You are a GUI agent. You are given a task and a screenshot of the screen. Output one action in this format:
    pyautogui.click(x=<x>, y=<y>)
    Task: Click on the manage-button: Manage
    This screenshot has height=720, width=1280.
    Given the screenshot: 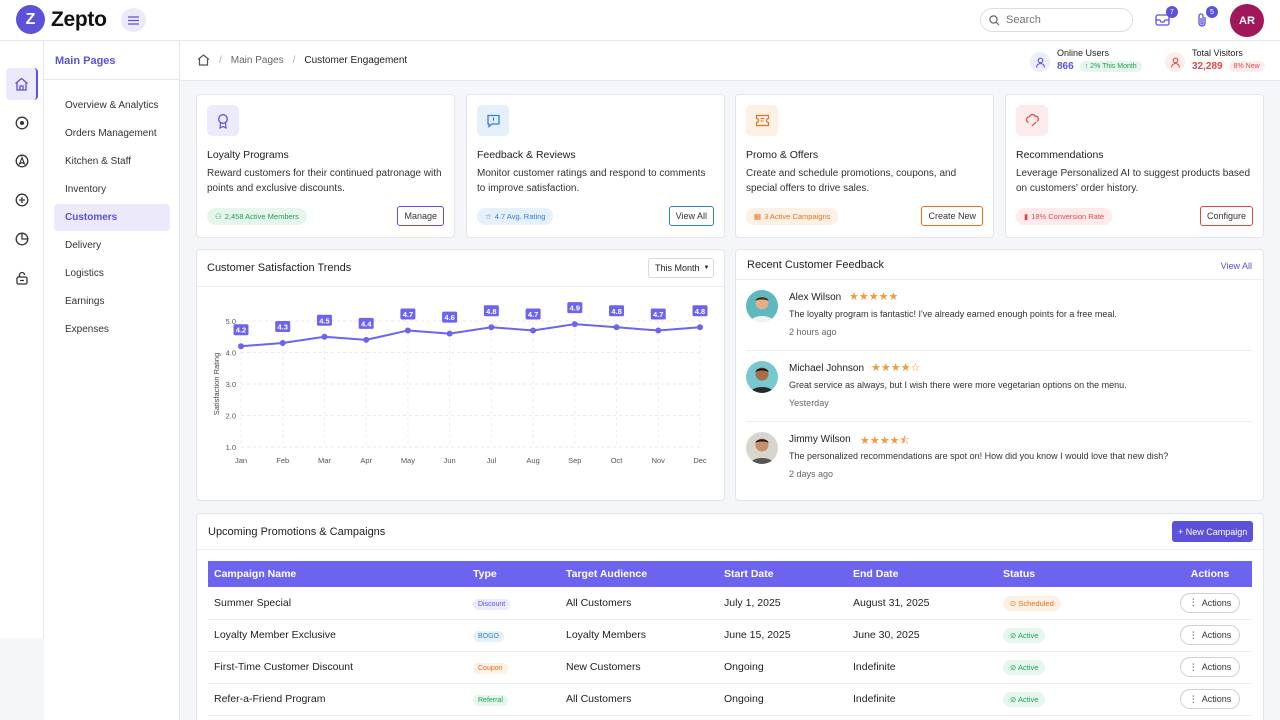 What is the action you would take?
    pyautogui.click(x=420, y=216)
    